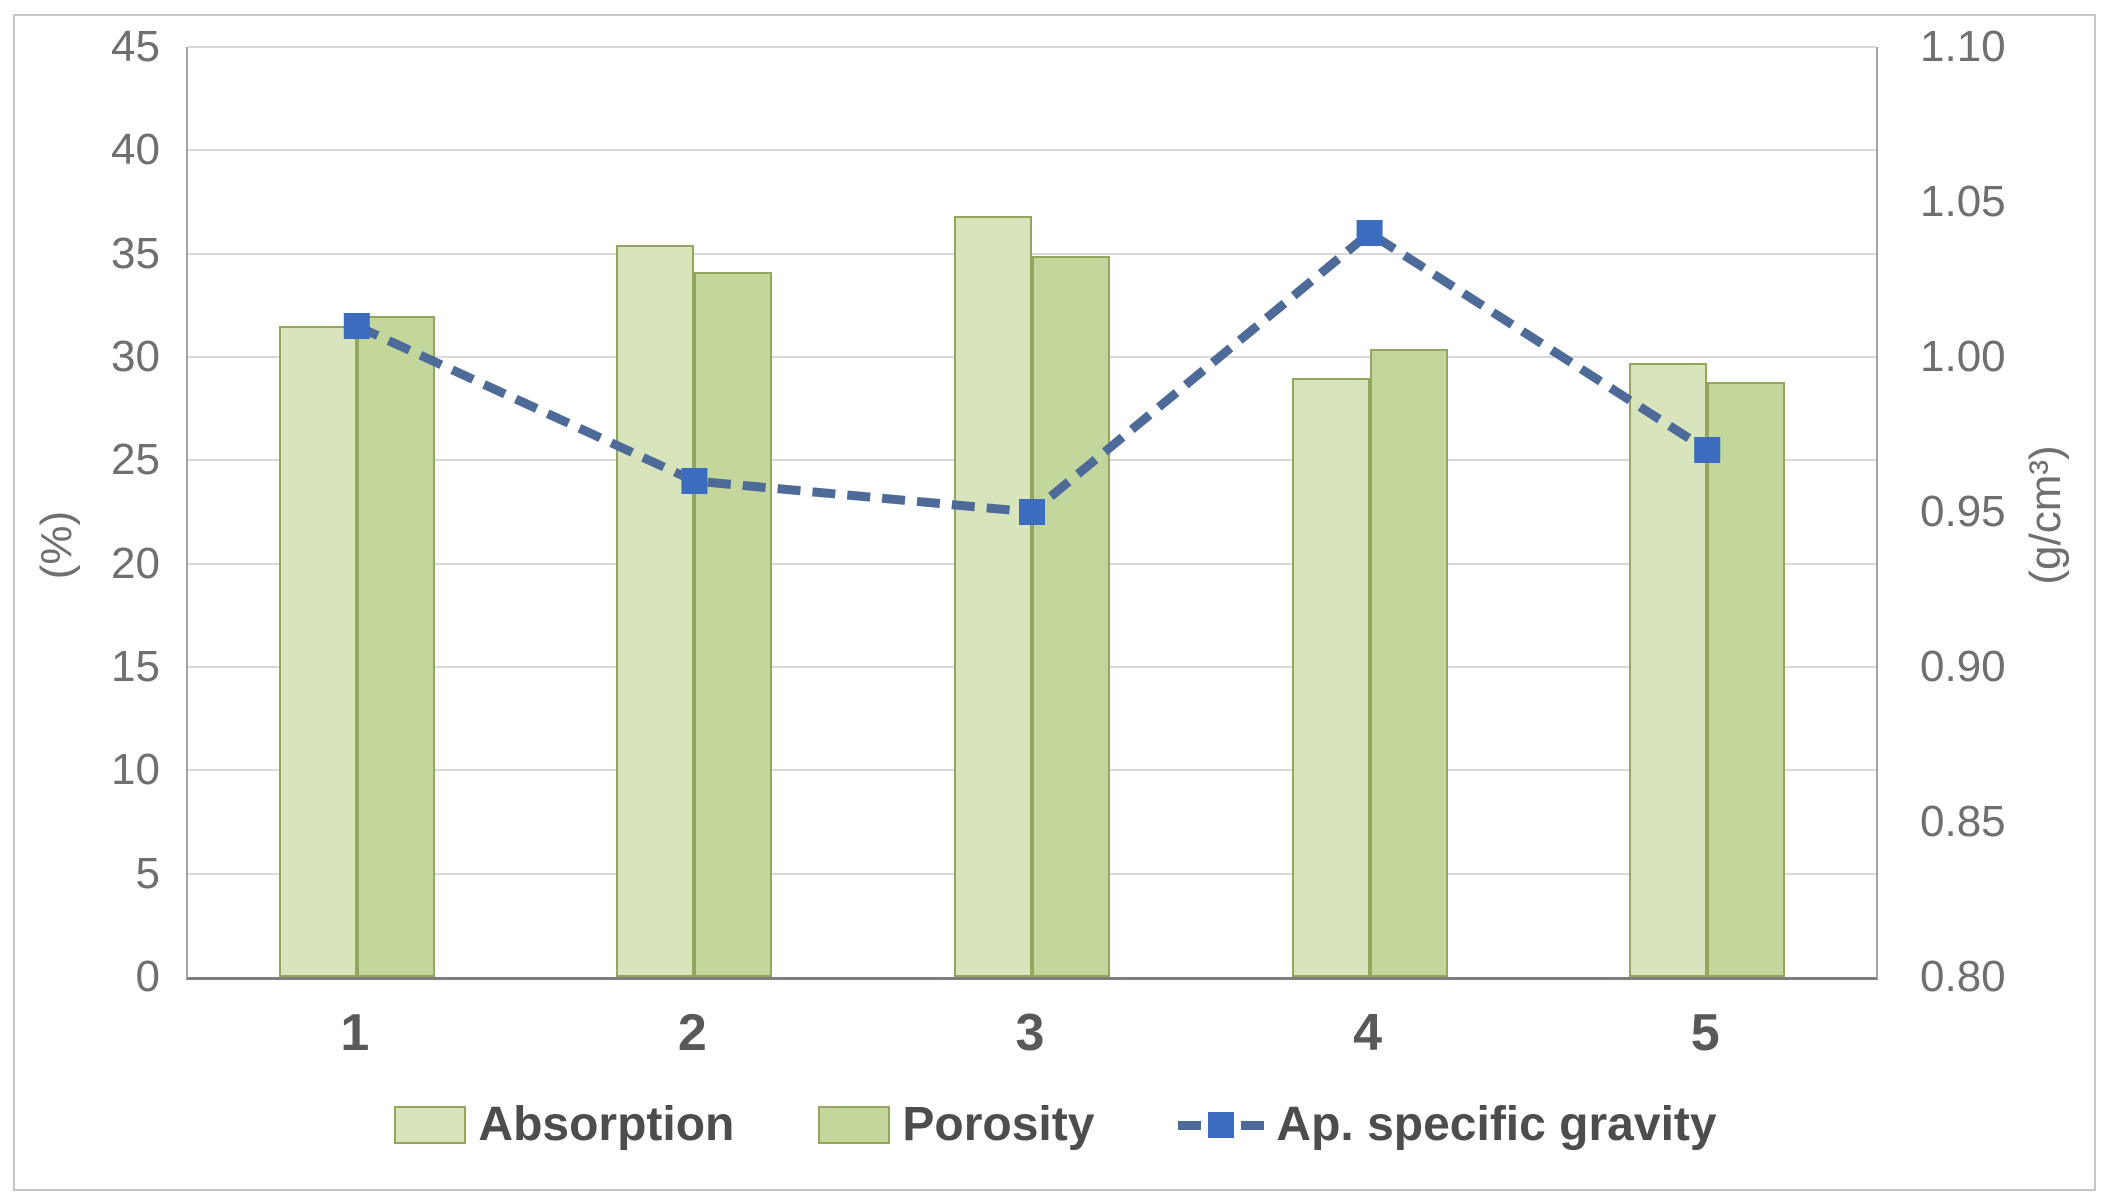 This screenshot has height=1203, width=2111. Describe the element at coordinates (355, 1033) in the screenshot. I see `category-label-1: 1` at that location.